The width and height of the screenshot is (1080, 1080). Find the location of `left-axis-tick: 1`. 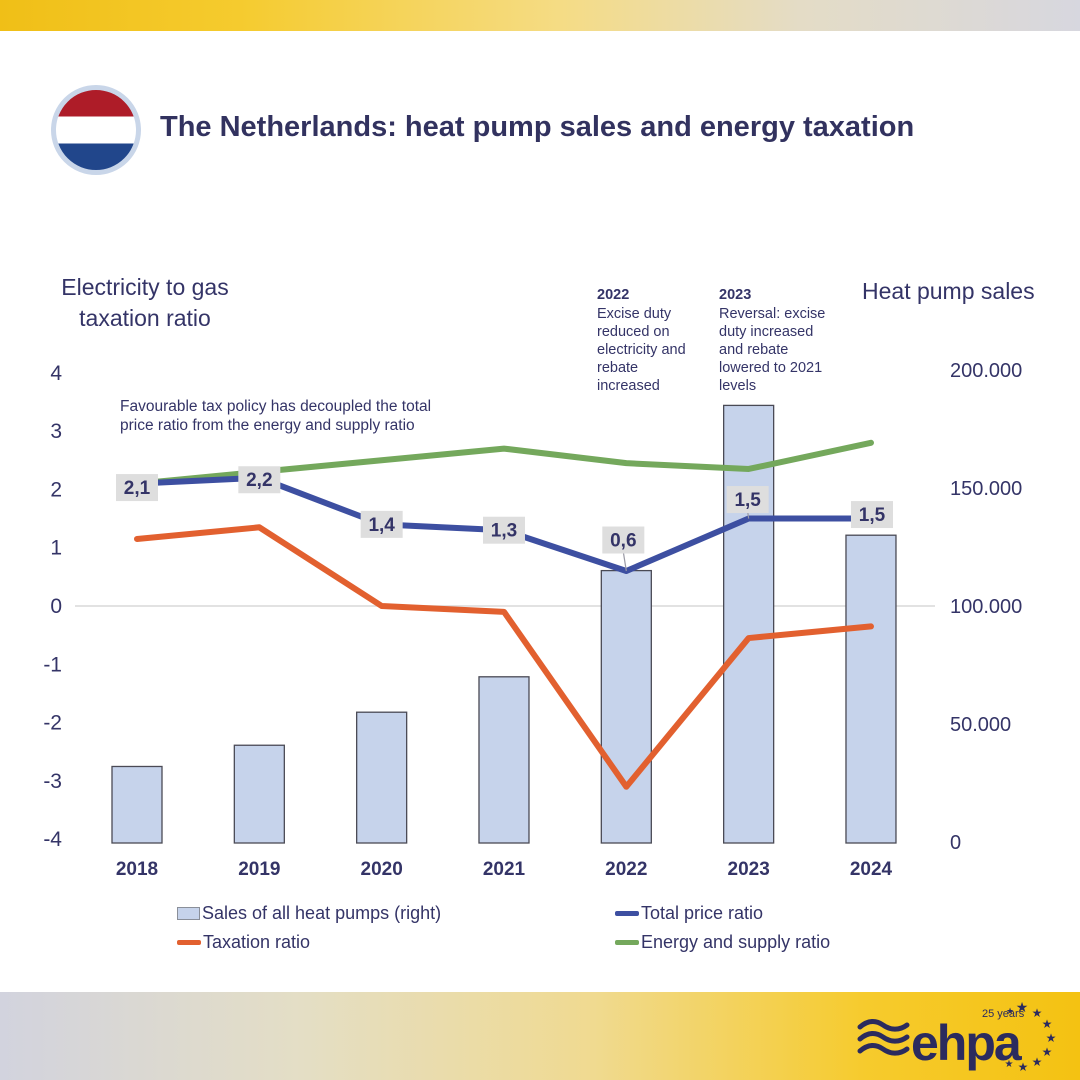

left-axis-tick: 1 is located at coordinates (56, 548).